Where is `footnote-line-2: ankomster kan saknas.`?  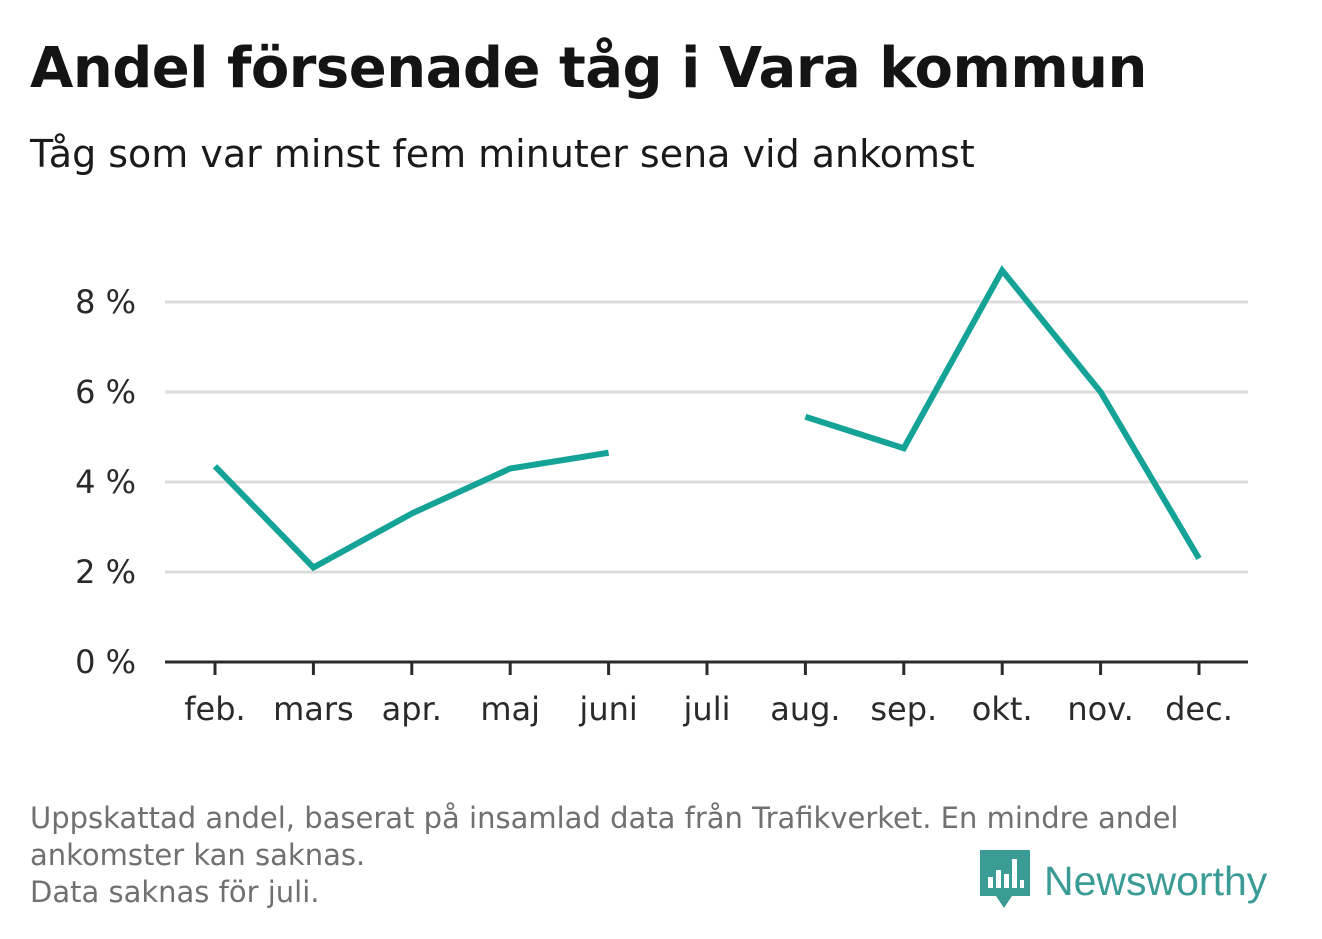
footnote-line-2: ankomster kan saknas. is located at coordinates (198, 855).